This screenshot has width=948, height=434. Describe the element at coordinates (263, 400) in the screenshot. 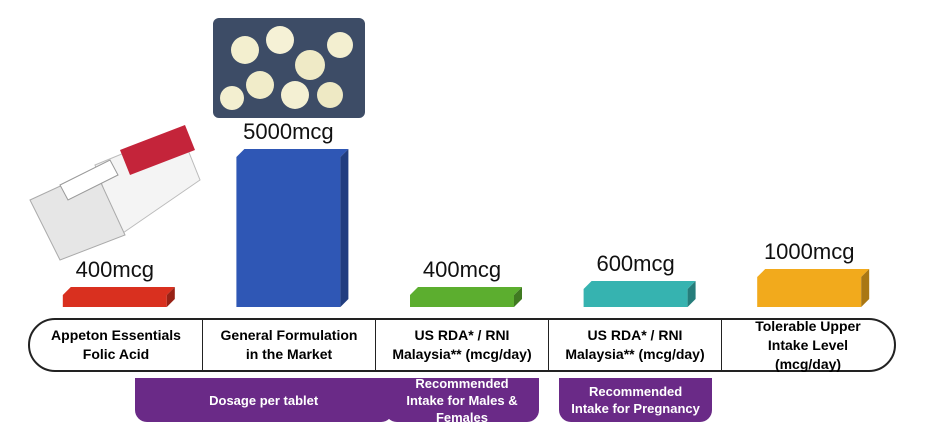

I see `group-label: Dosage per tablet` at that location.